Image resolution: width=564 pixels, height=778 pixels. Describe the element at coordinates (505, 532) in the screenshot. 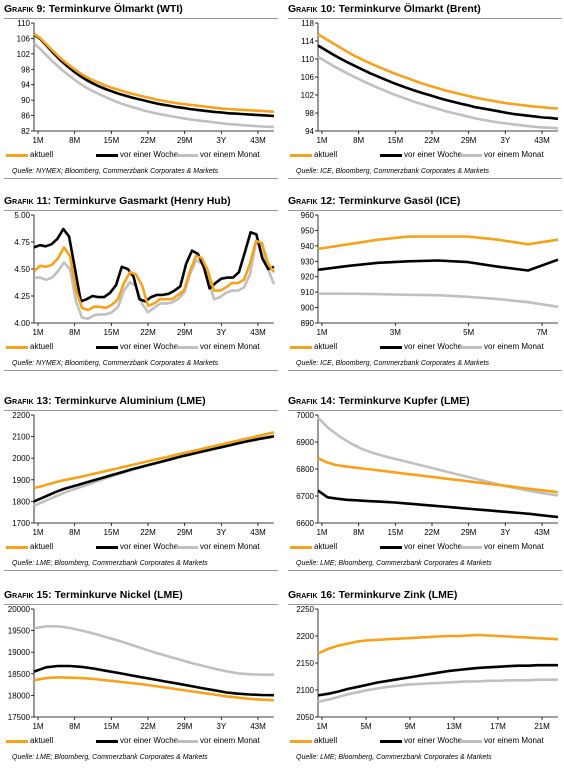

I see `x-tick-label: 3Y` at that location.